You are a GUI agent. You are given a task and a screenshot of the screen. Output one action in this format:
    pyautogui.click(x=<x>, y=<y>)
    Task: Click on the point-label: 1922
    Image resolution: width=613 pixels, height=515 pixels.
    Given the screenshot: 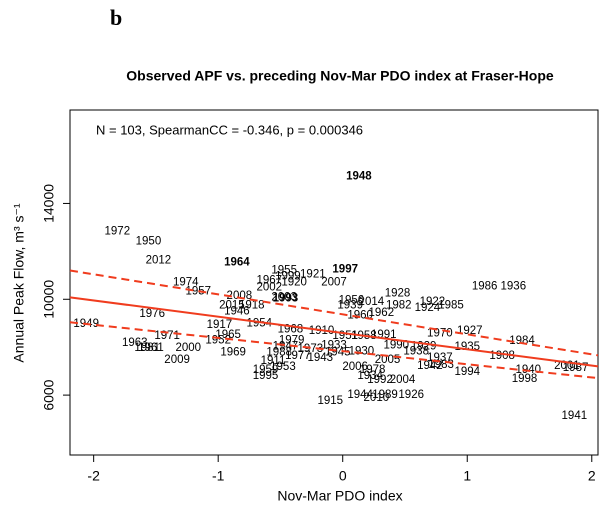 What is the action you would take?
    pyautogui.click(x=433, y=302)
    